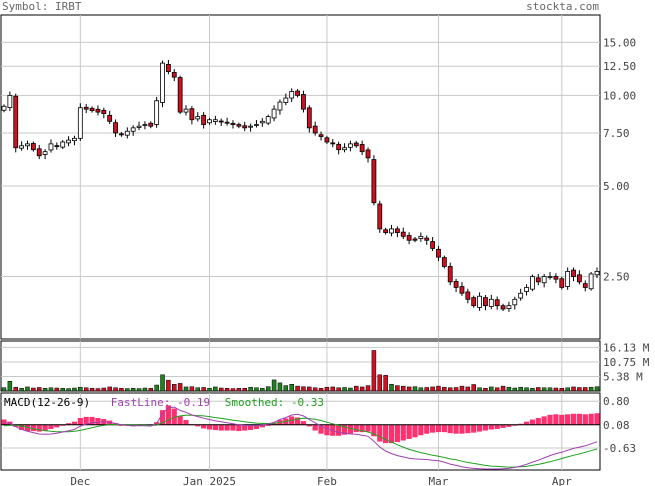 The height and width of the screenshot is (486, 655). I want to click on smoothed-value: -0.33, so click(307, 402).